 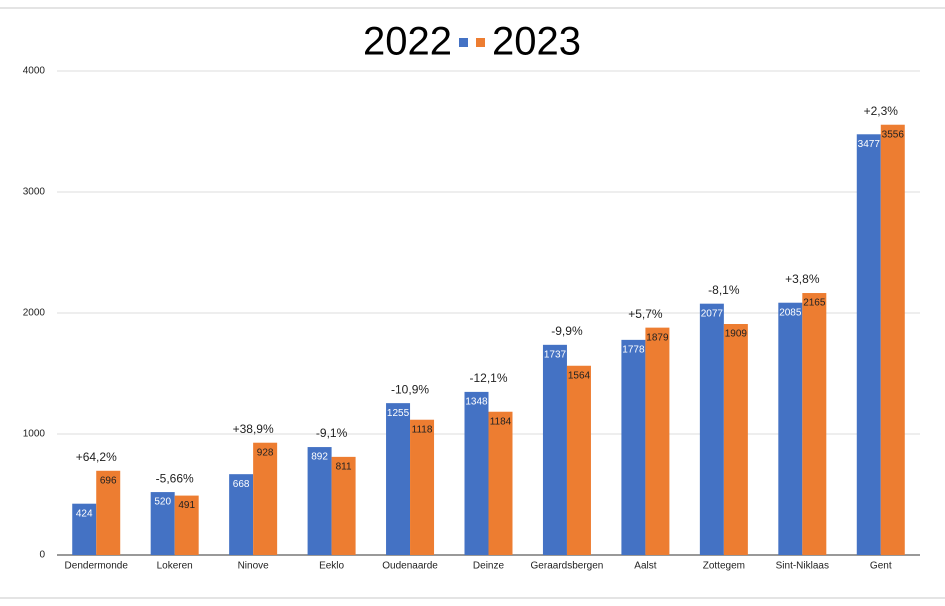 What do you see at coordinates (567, 331) in the screenshot?
I see `annotation: -9,9%` at bounding box center [567, 331].